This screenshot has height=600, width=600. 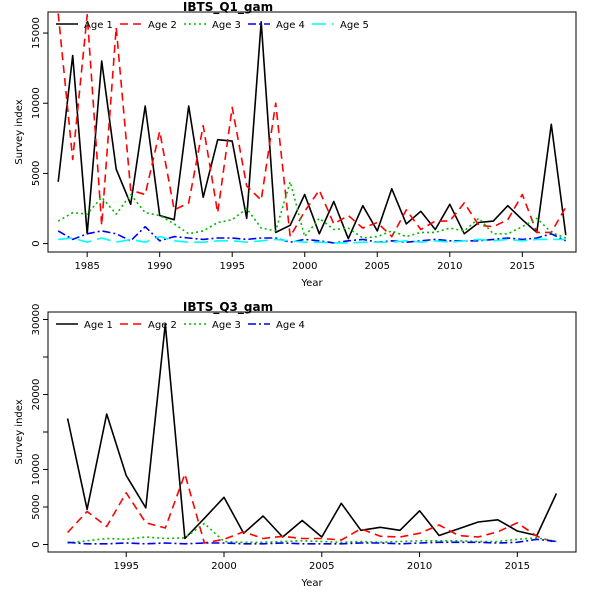 What do you see at coordinates (86, 266) in the screenshot?
I see `x-tick-label: 1985` at bounding box center [86, 266].